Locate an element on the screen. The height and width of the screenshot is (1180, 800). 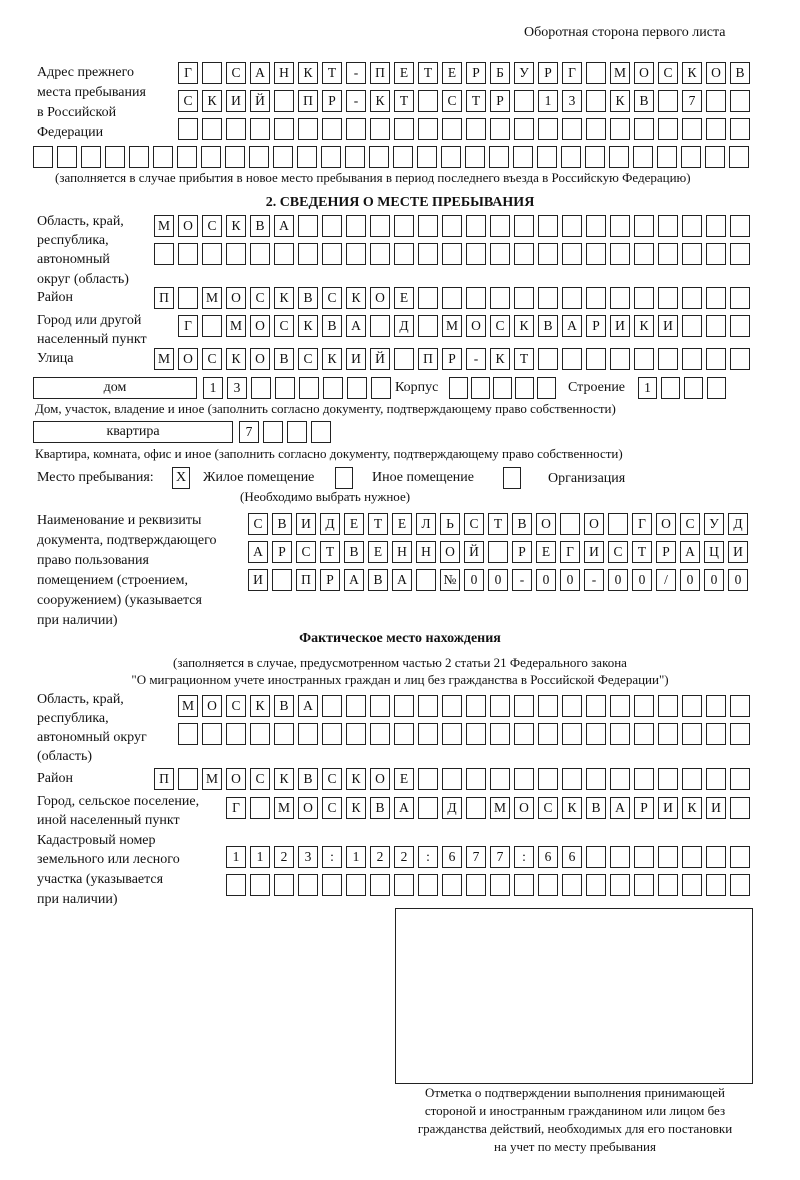
char-cell: Б is located at coordinates (500, 73).